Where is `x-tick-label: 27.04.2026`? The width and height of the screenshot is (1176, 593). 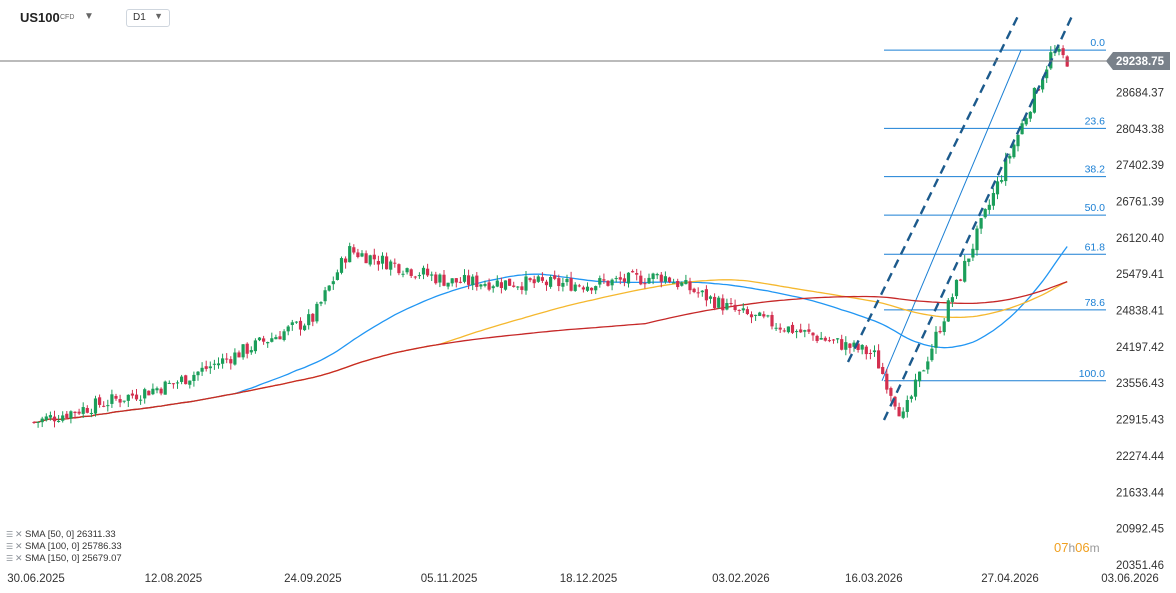
x-tick-label: 27.04.2026 is located at coordinates (1010, 579).